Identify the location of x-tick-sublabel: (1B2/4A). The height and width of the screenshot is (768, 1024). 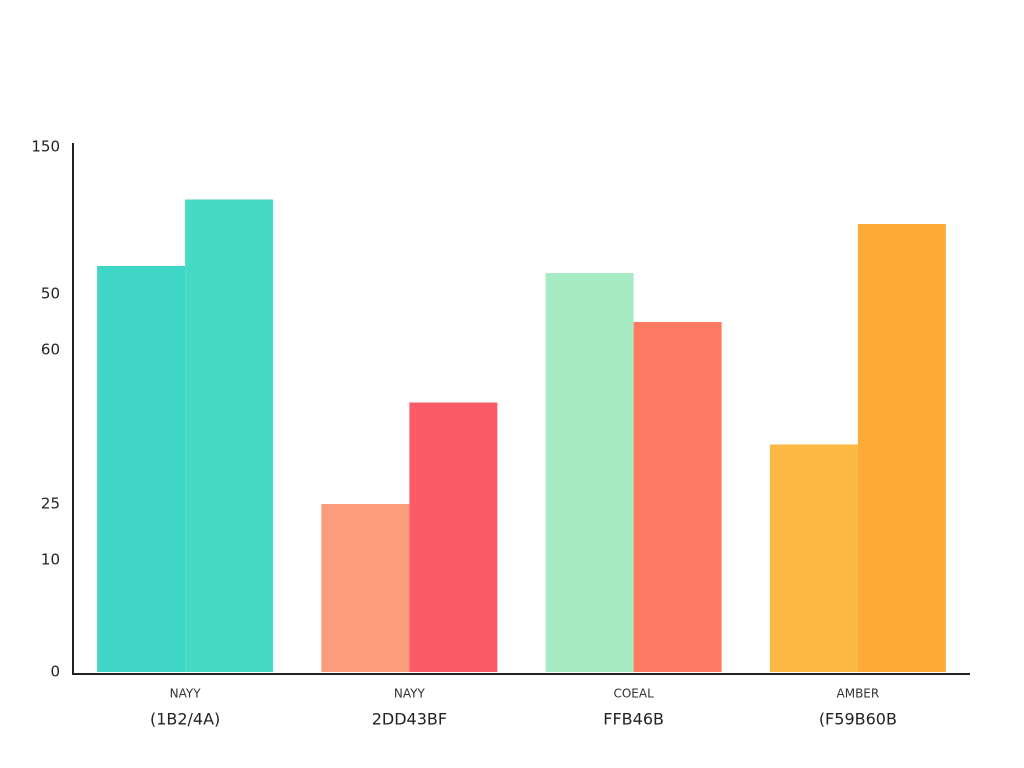
(185, 719).